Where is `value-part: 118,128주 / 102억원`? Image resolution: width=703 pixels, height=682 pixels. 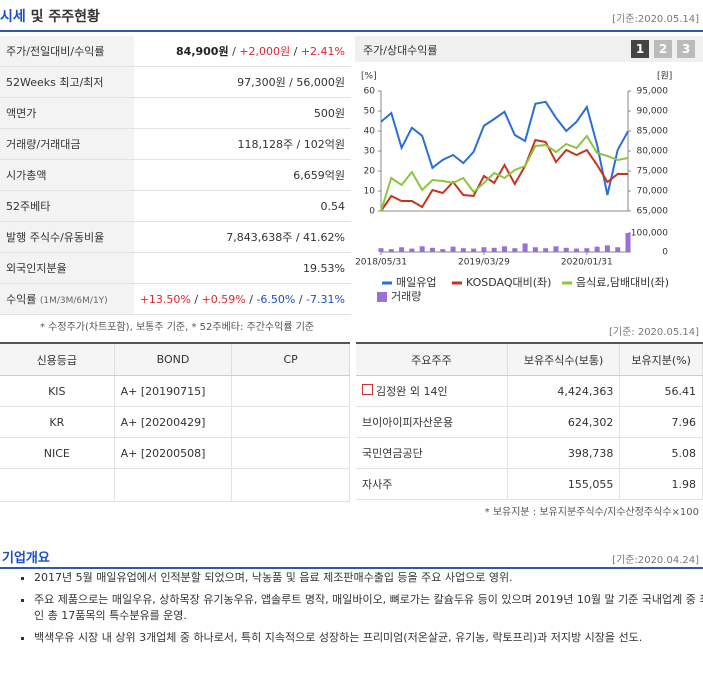
value-part: 118,128주 / 102억원 is located at coordinates (291, 144).